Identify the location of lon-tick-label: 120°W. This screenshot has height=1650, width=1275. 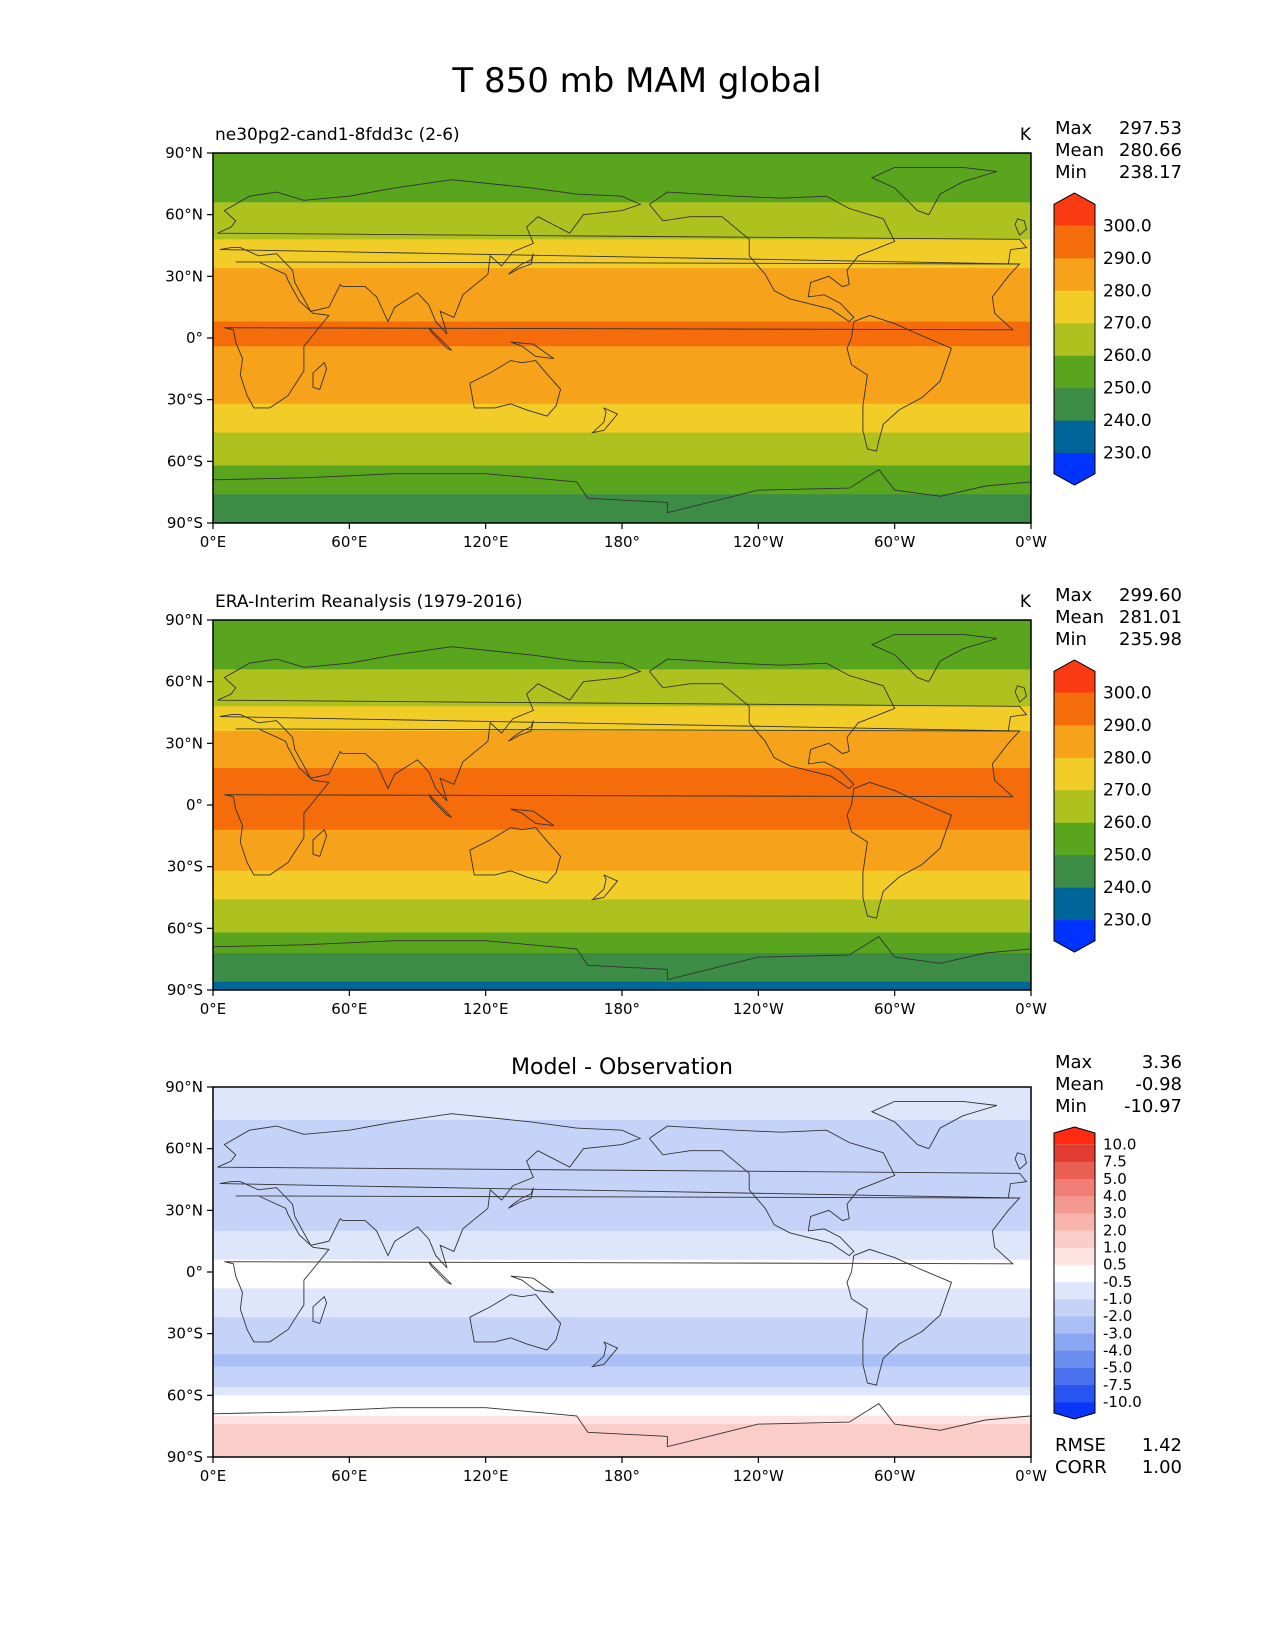
(758, 1476).